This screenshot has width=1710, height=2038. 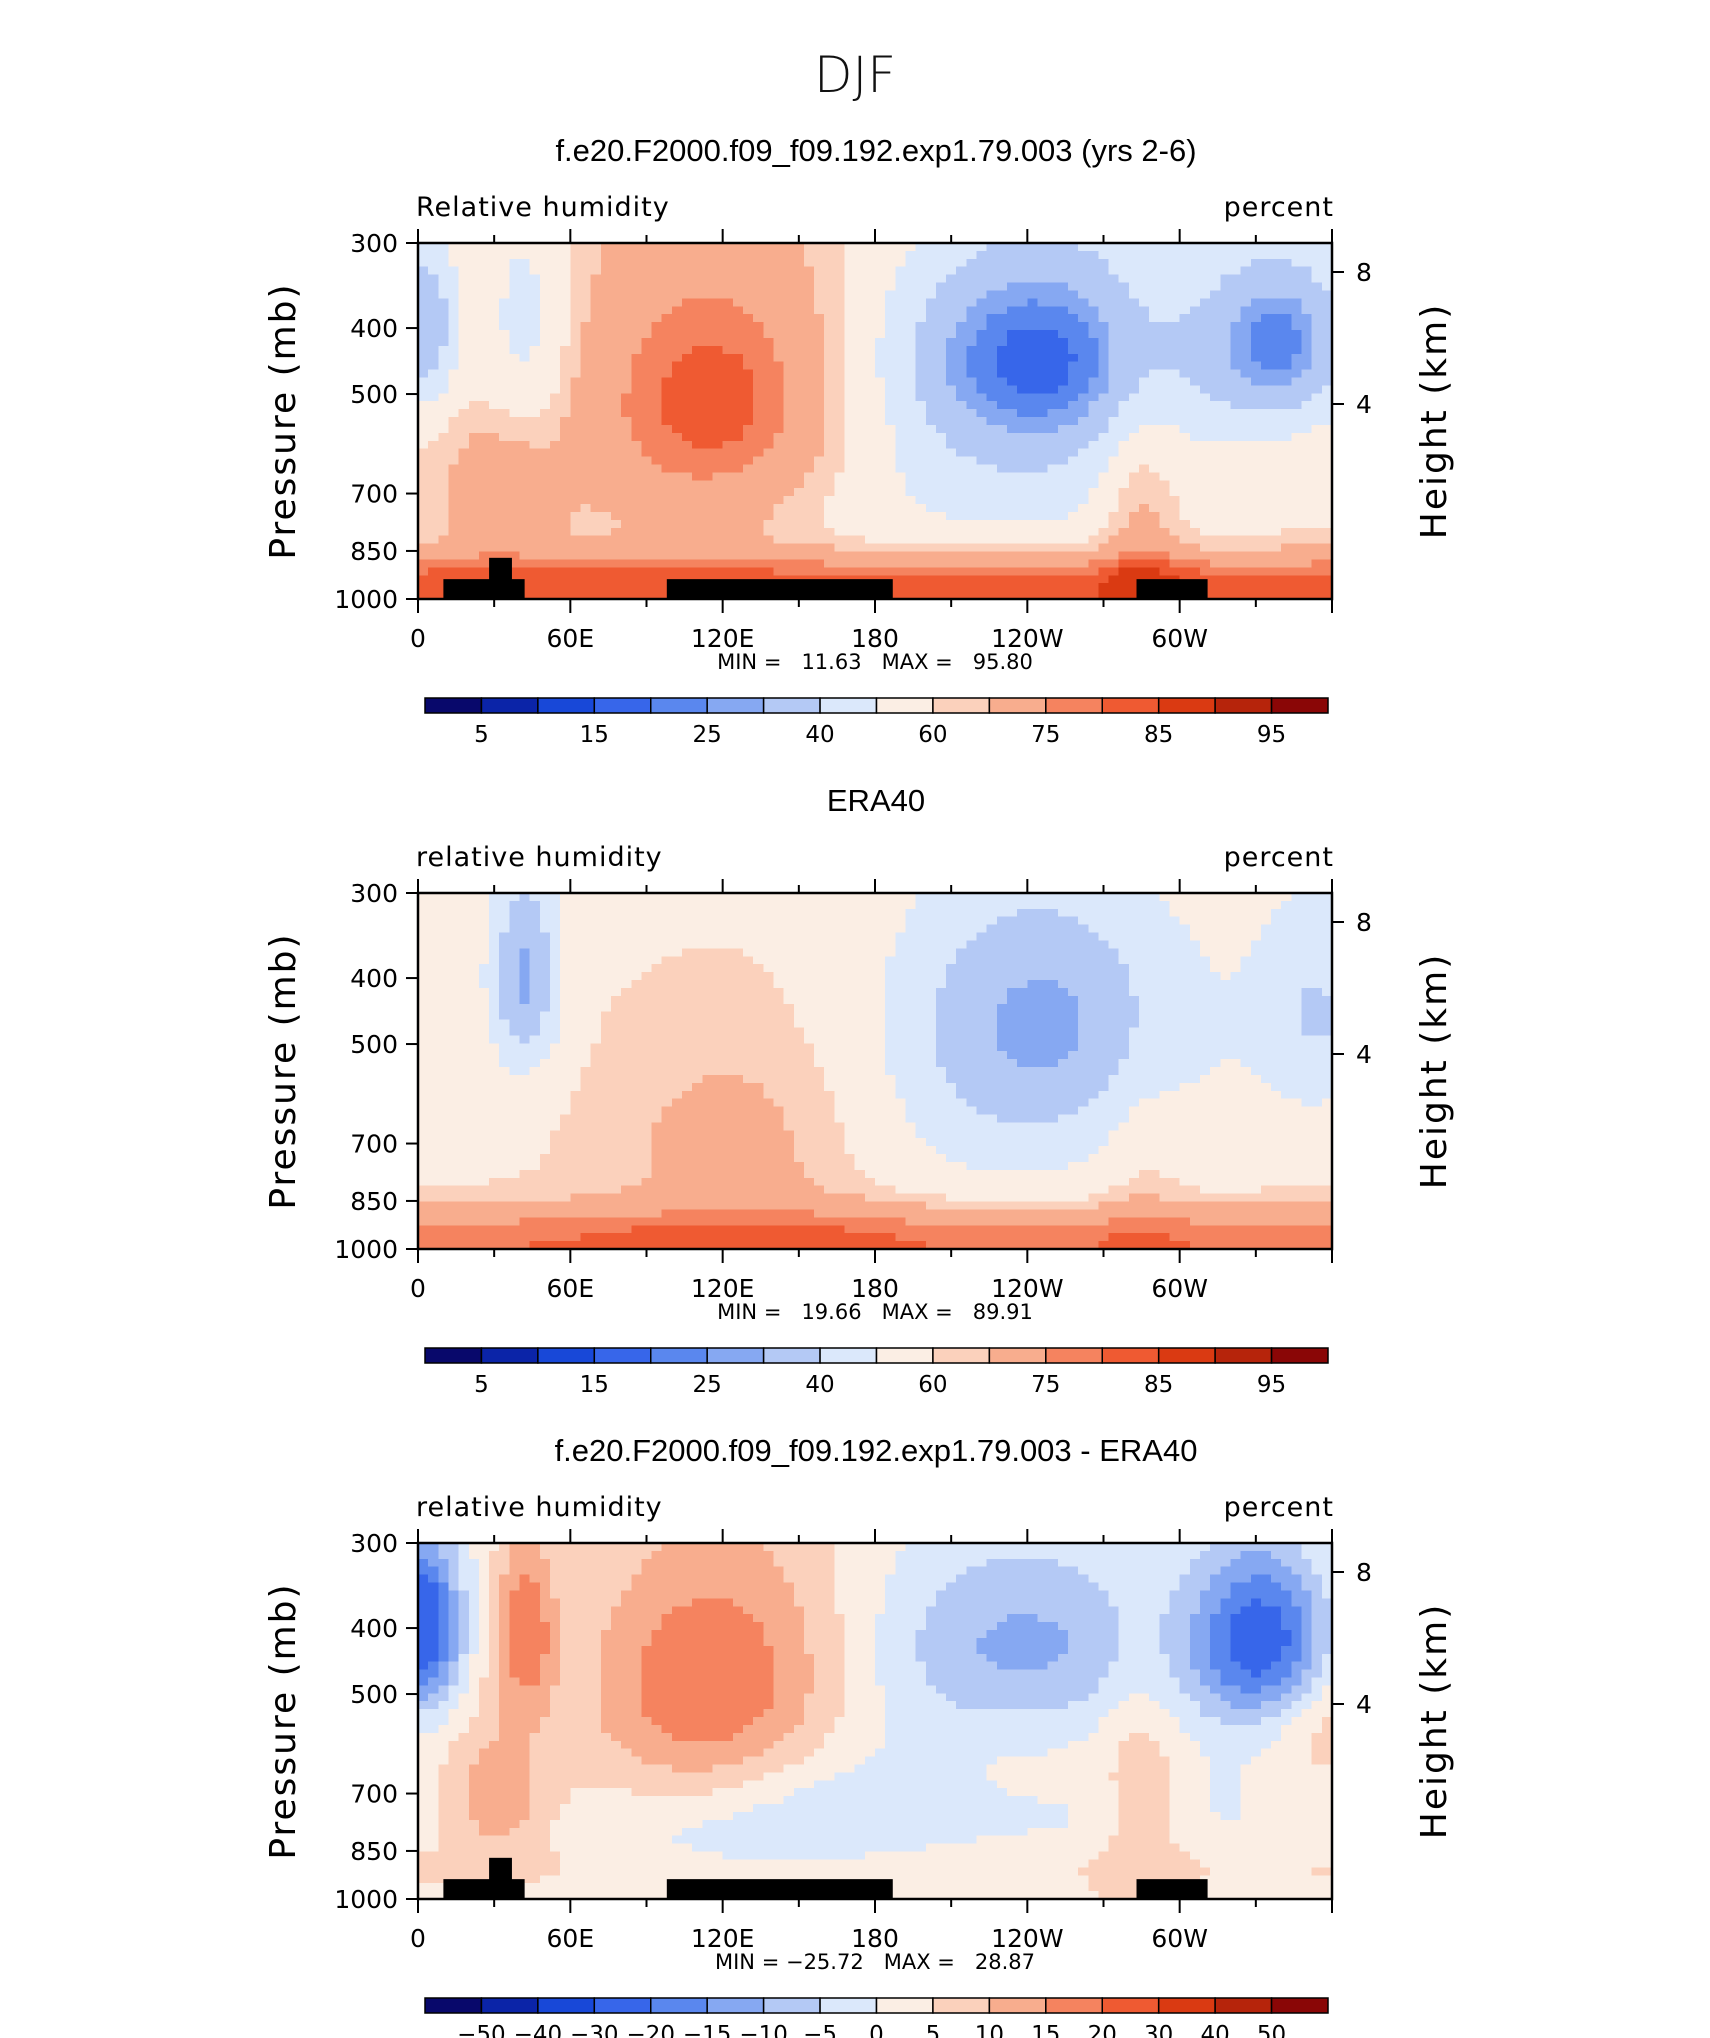 What do you see at coordinates (707, 735) in the screenshot?
I see `colorbar-label: 25` at bounding box center [707, 735].